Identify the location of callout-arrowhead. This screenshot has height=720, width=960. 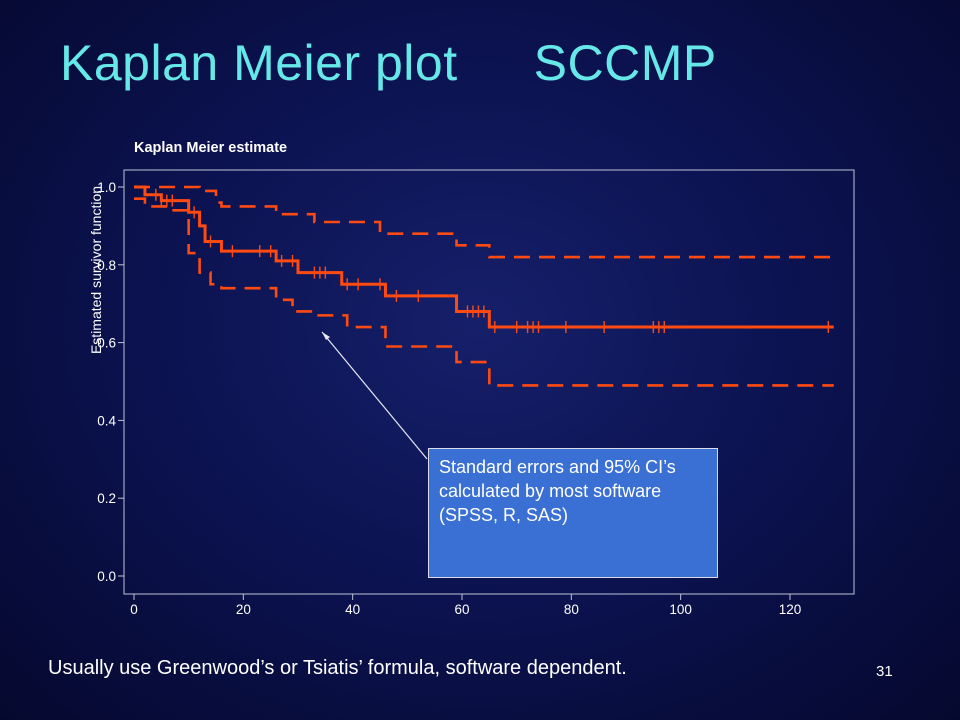
(326, 336).